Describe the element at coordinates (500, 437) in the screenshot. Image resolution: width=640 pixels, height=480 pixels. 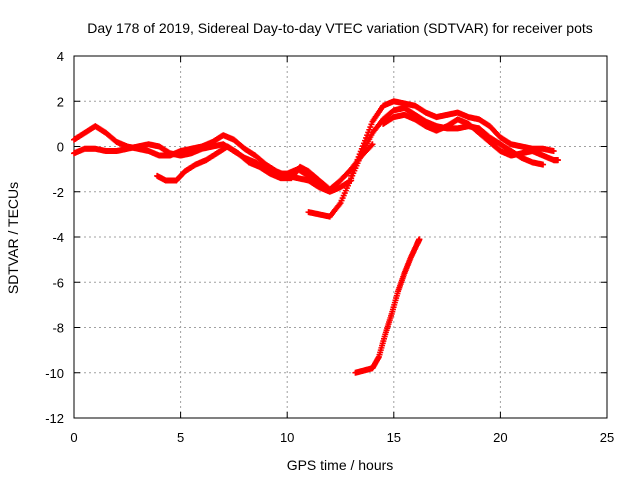
I see `x-tick-label: 20` at that location.